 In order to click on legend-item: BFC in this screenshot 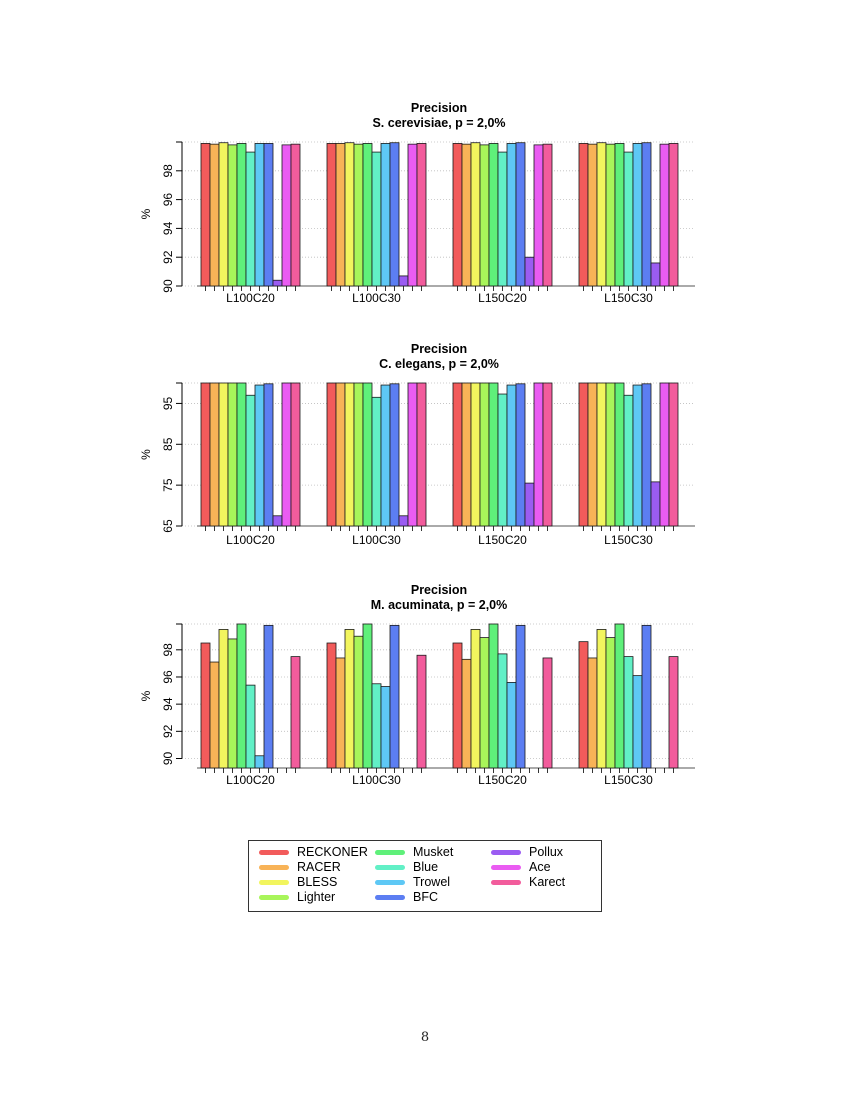, I will do `click(402, 897)`.